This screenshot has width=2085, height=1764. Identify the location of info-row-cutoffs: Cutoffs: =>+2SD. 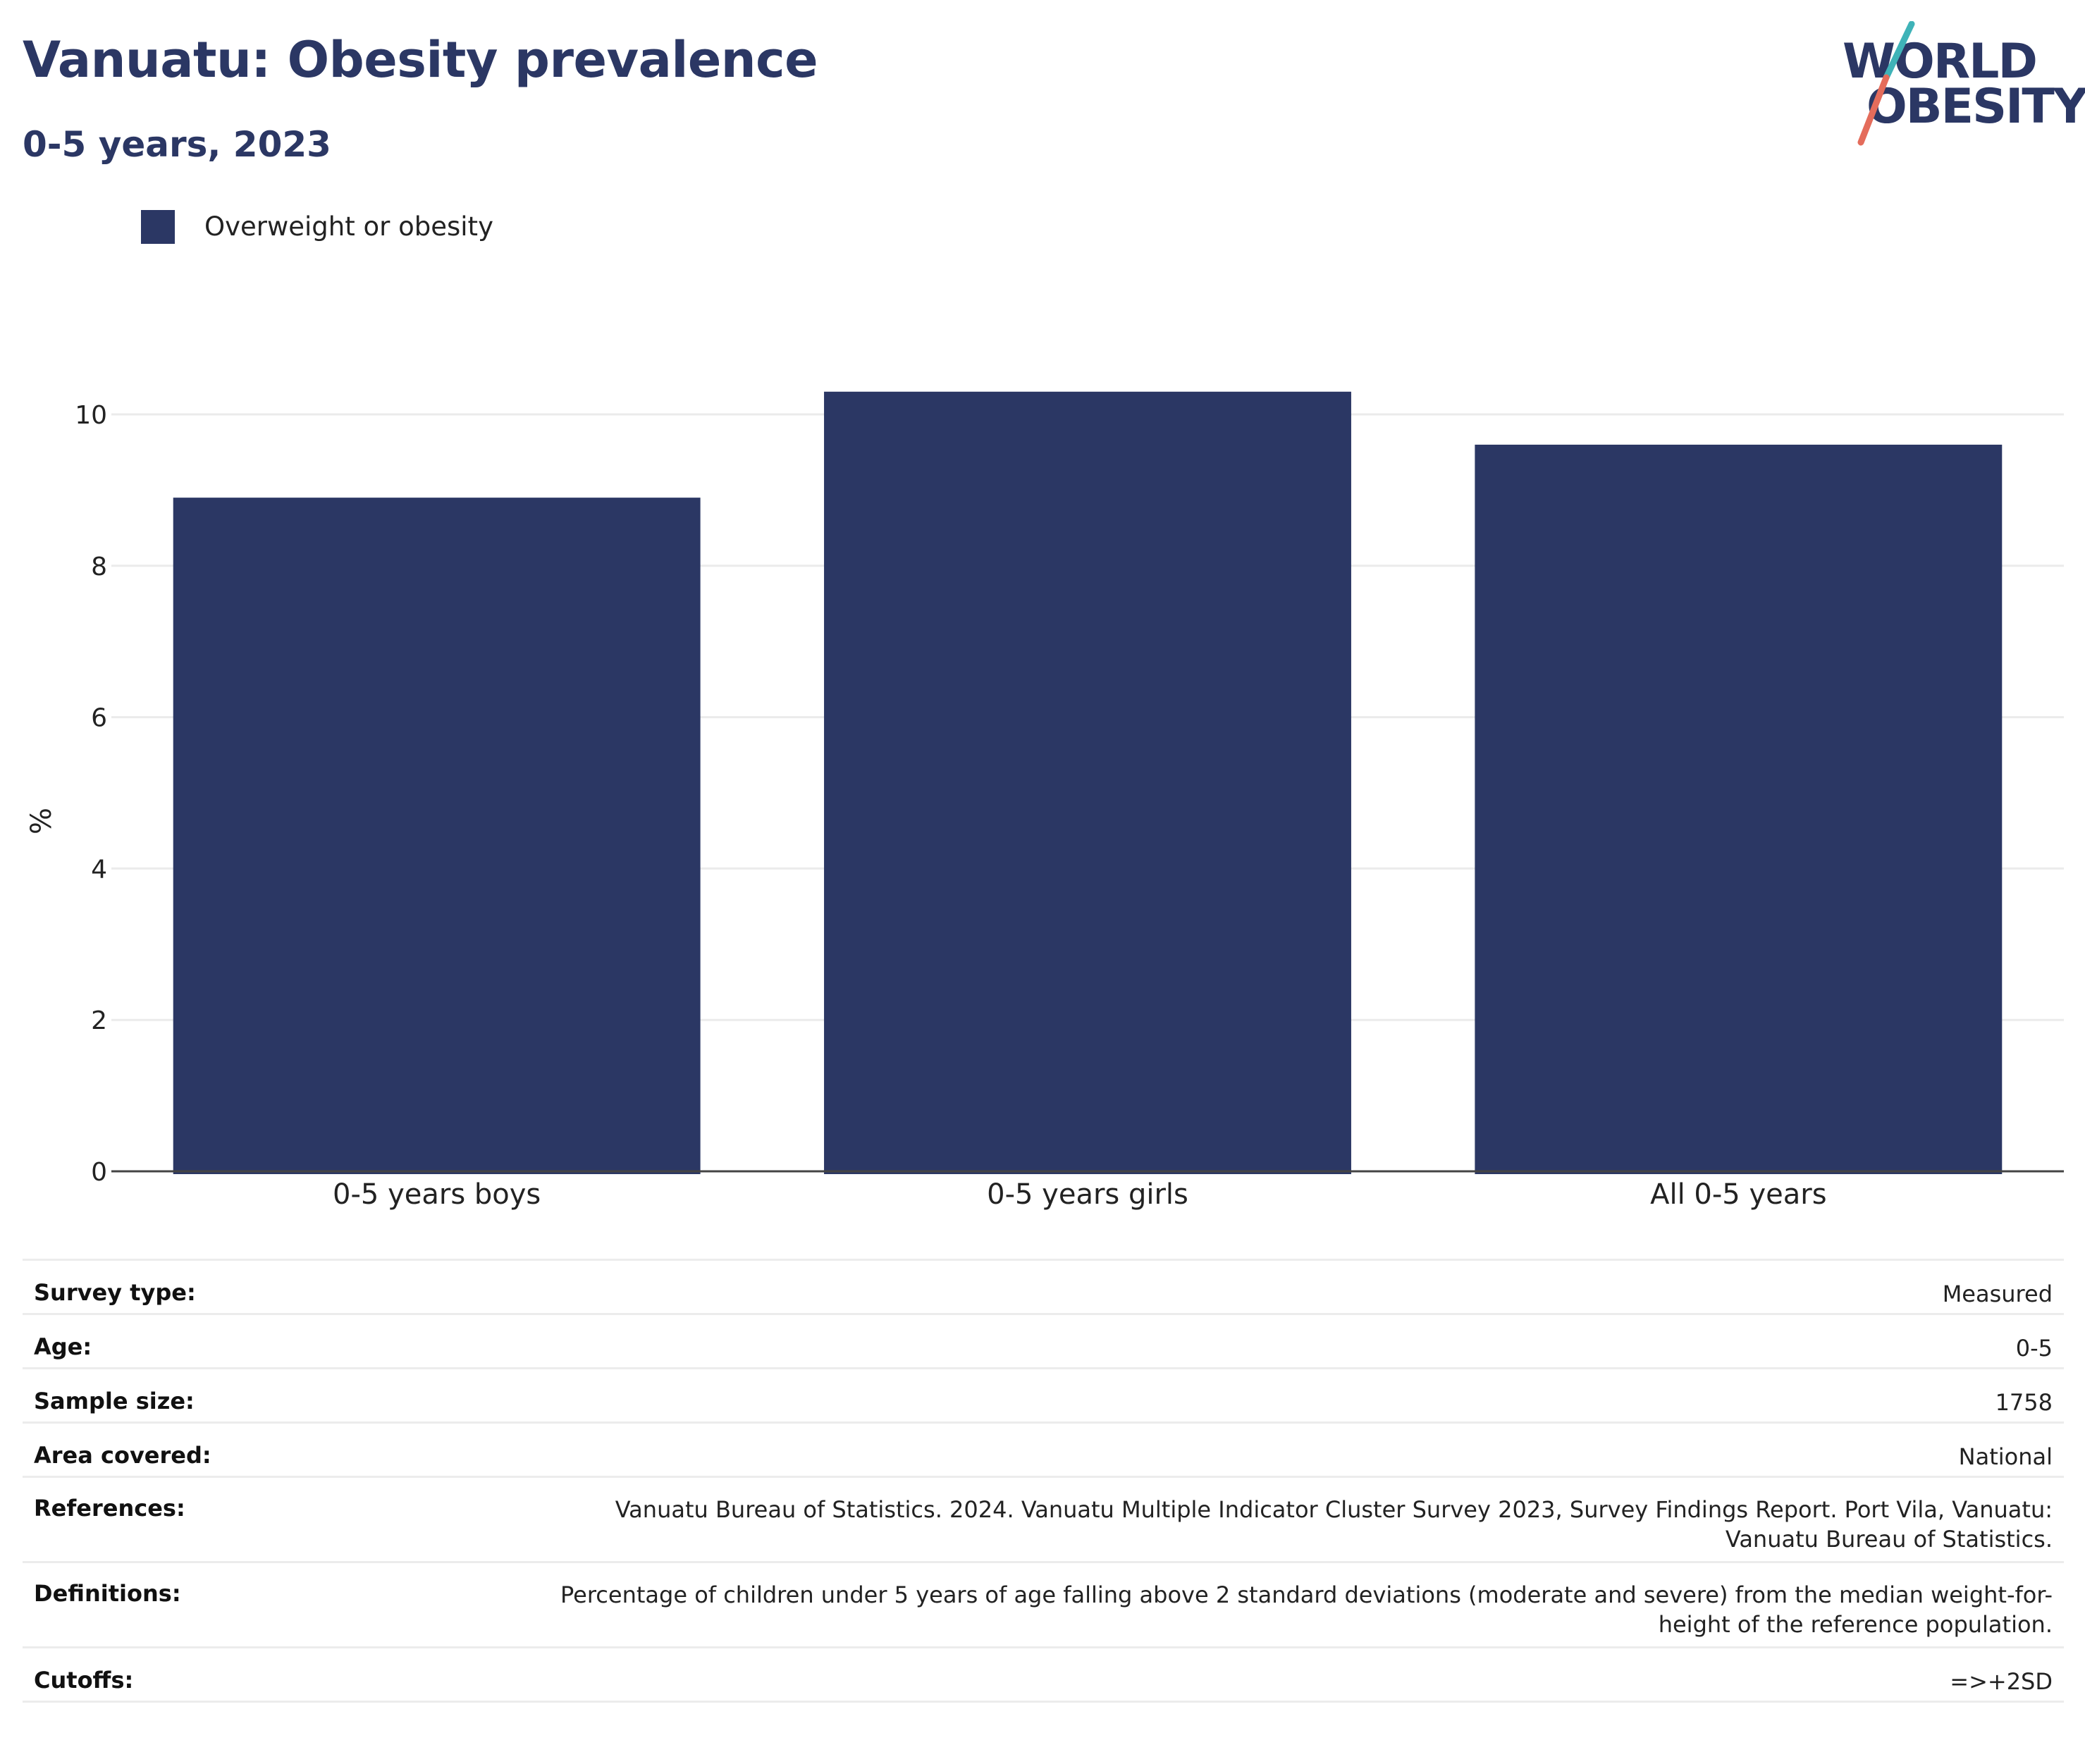
(1043, 1674).